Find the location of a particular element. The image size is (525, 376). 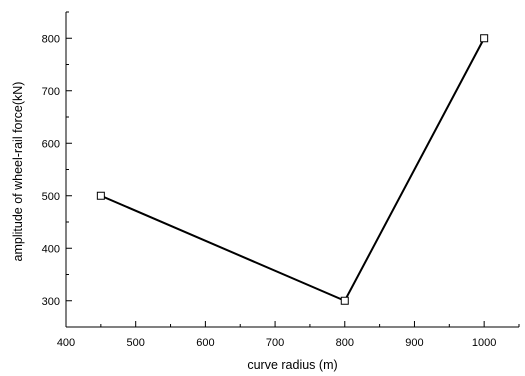

x-tick-label: 500 is located at coordinates (136, 343).